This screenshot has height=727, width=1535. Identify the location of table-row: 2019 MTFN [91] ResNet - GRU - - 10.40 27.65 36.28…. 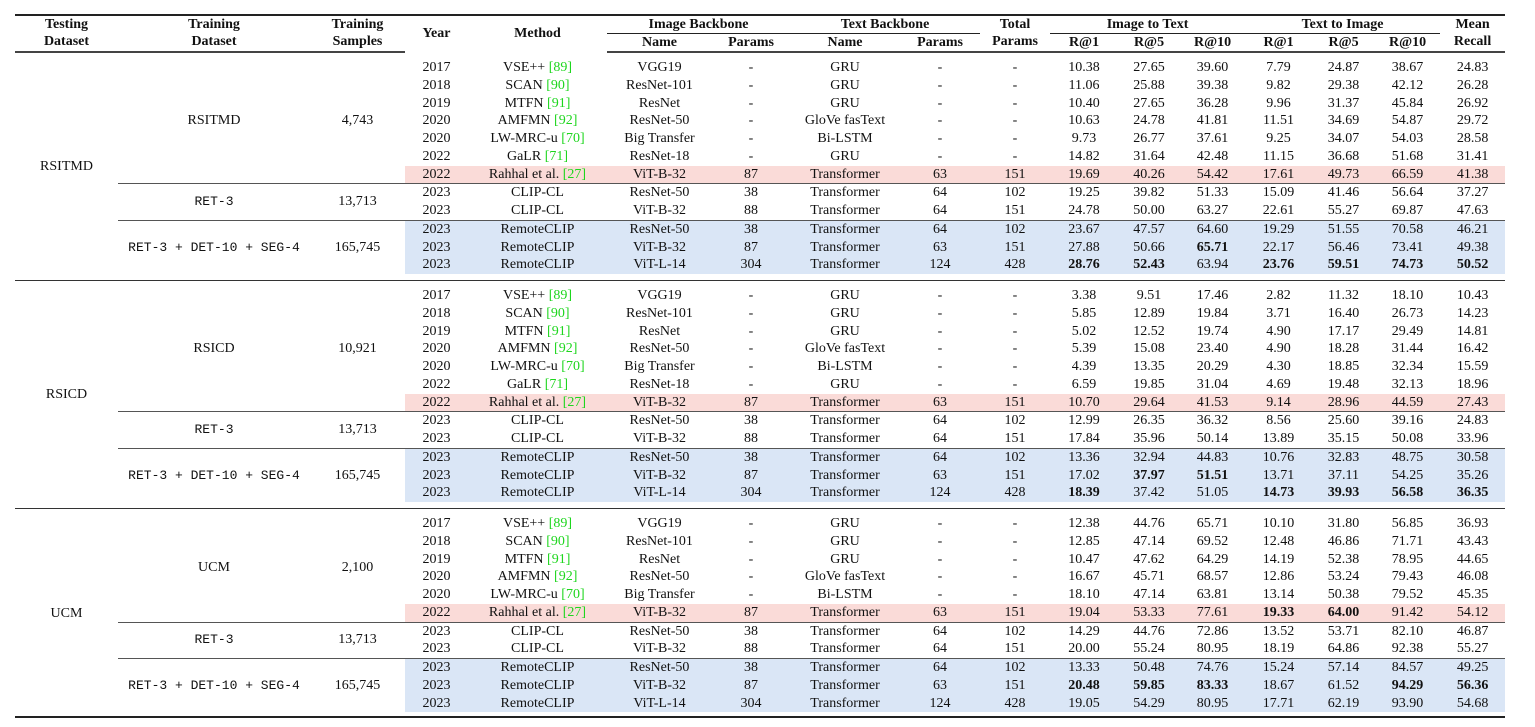
(760, 104).